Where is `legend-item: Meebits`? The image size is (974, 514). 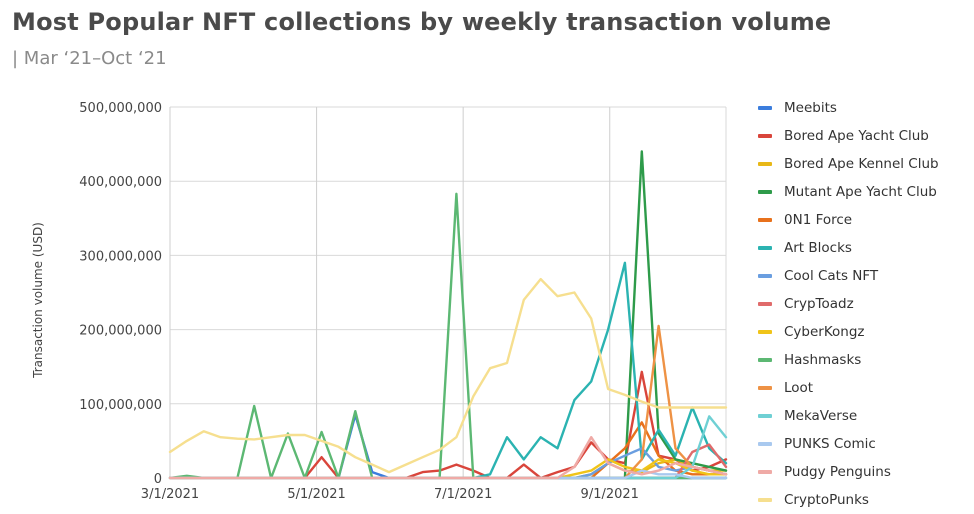 legend-item: Meebits is located at coordinates (848, 108).